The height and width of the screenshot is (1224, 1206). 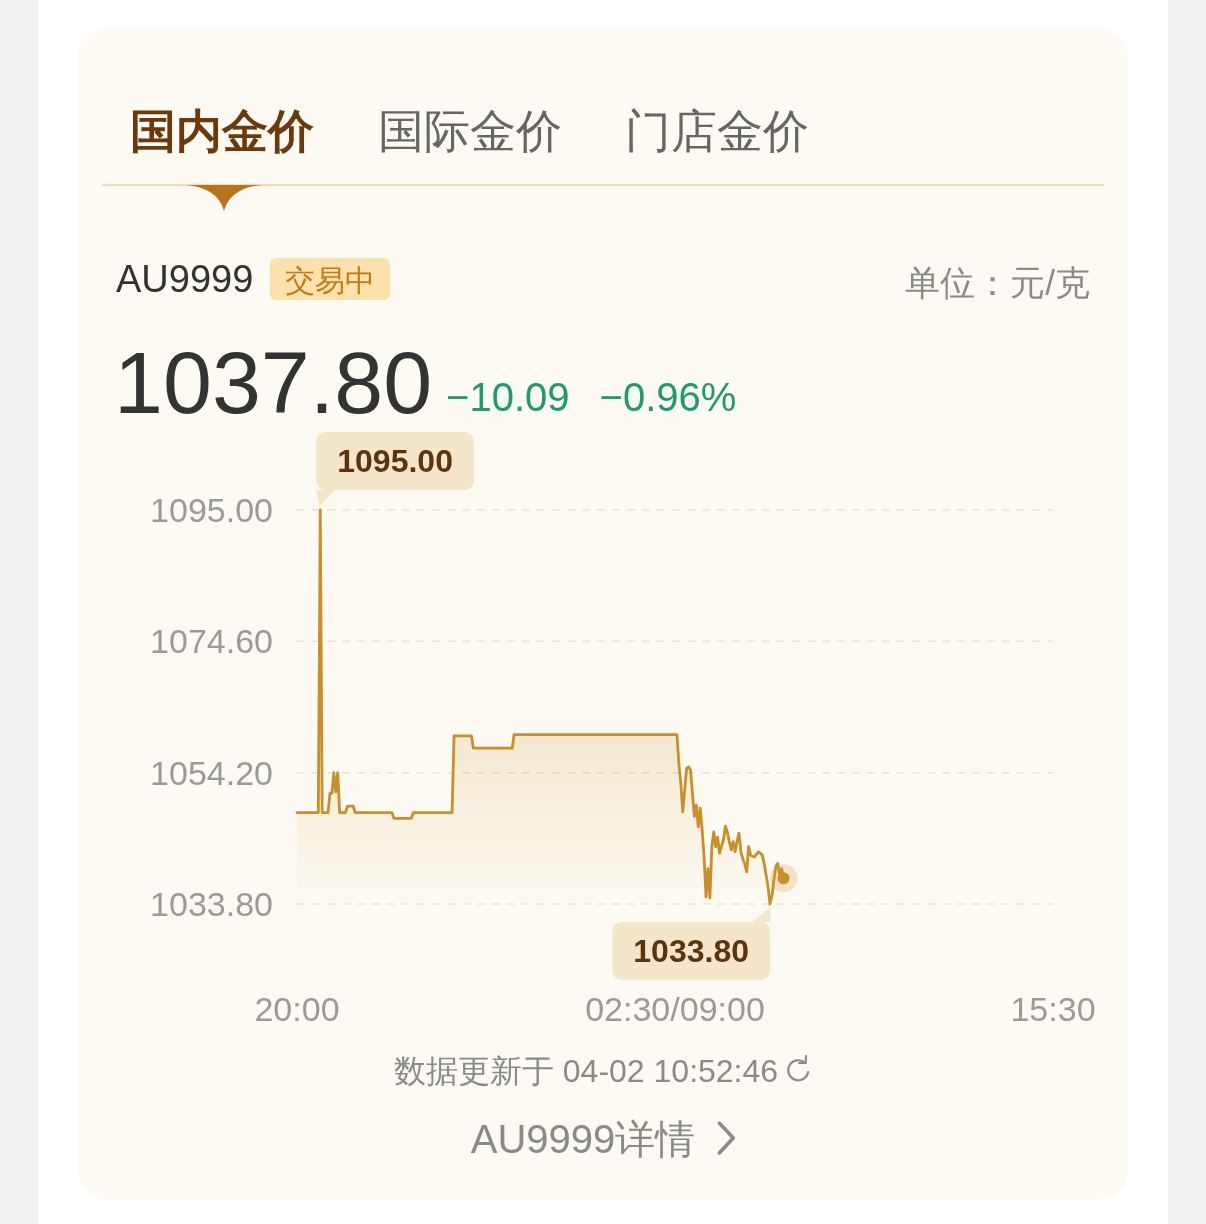 I want to click on x-tick-label: 20:00, so click(x=297, y=1009).